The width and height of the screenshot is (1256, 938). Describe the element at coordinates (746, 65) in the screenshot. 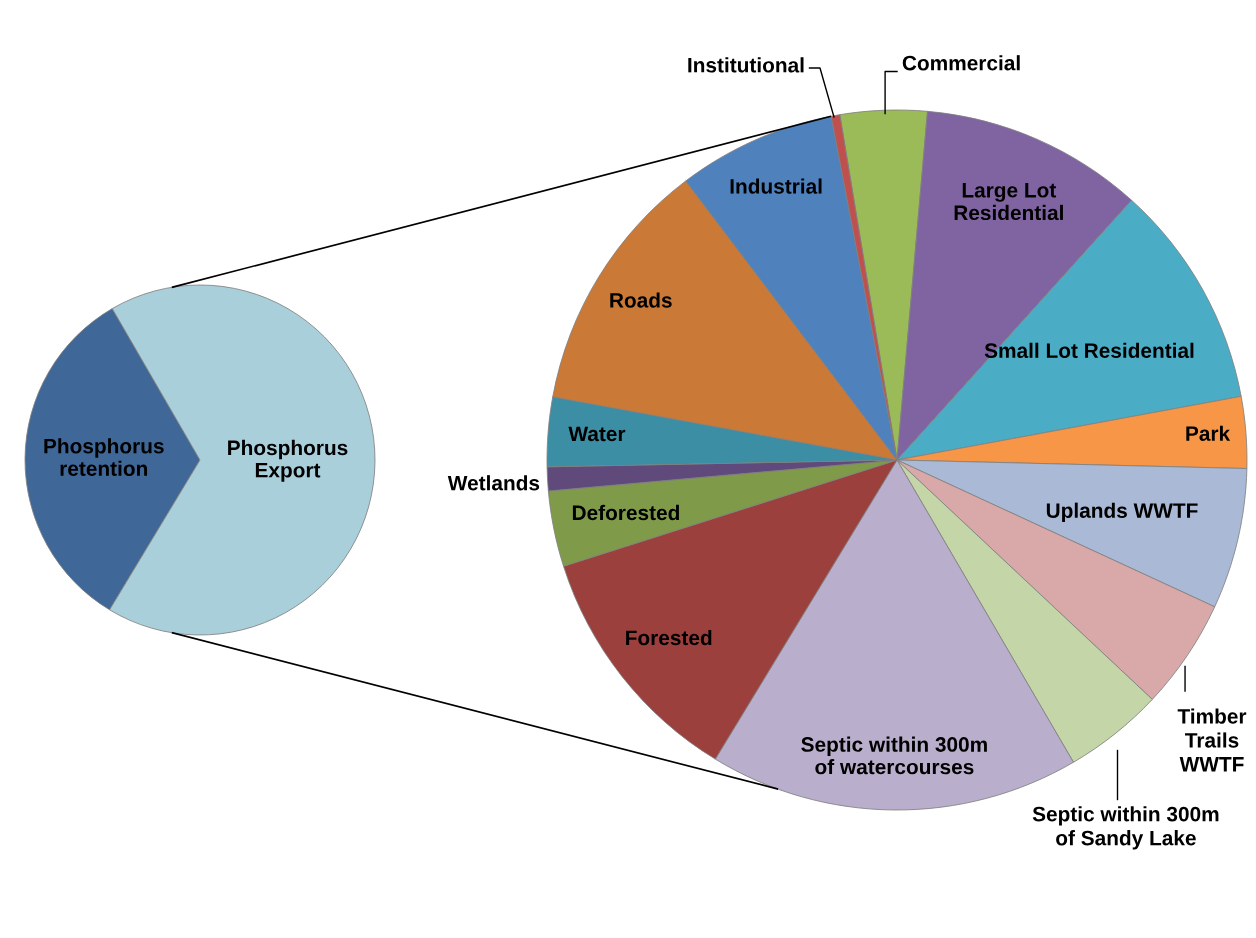

I see `slice-label: Institutional` at that location.